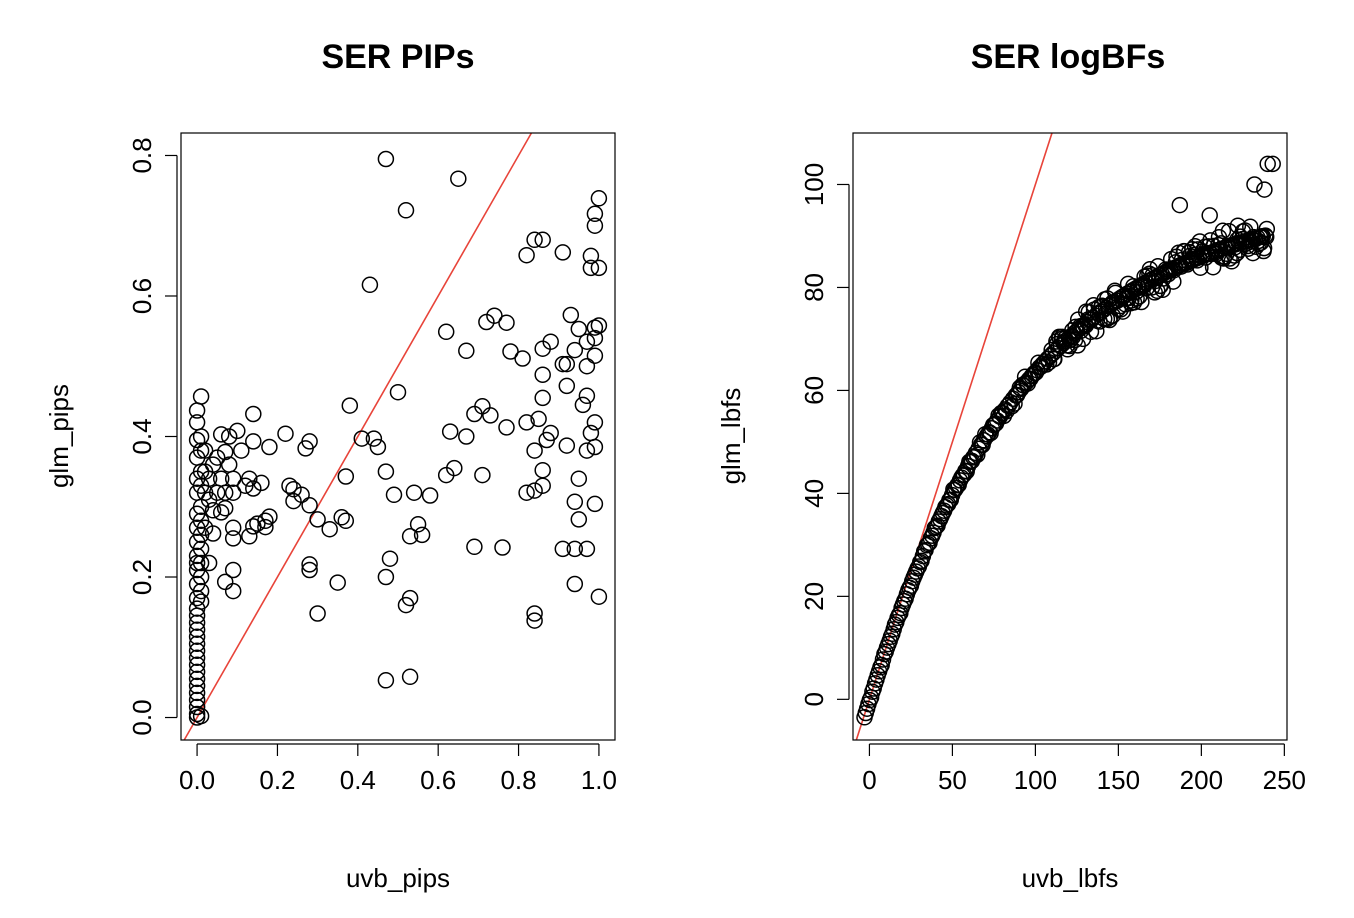 The width and height of the screenshot is (1354, 918). Describe the element at coordinates (59, 436) in the screenshot. I see `y-axis-label: glm_pips` at that location.